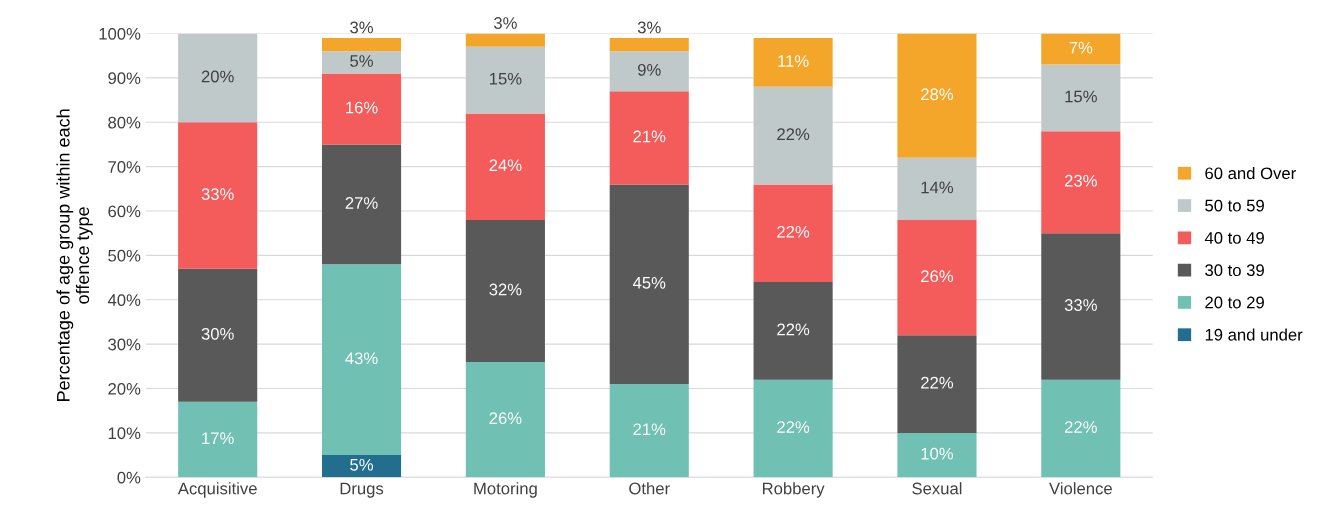  I want to click on data-label: 27%, so click(361, 203).